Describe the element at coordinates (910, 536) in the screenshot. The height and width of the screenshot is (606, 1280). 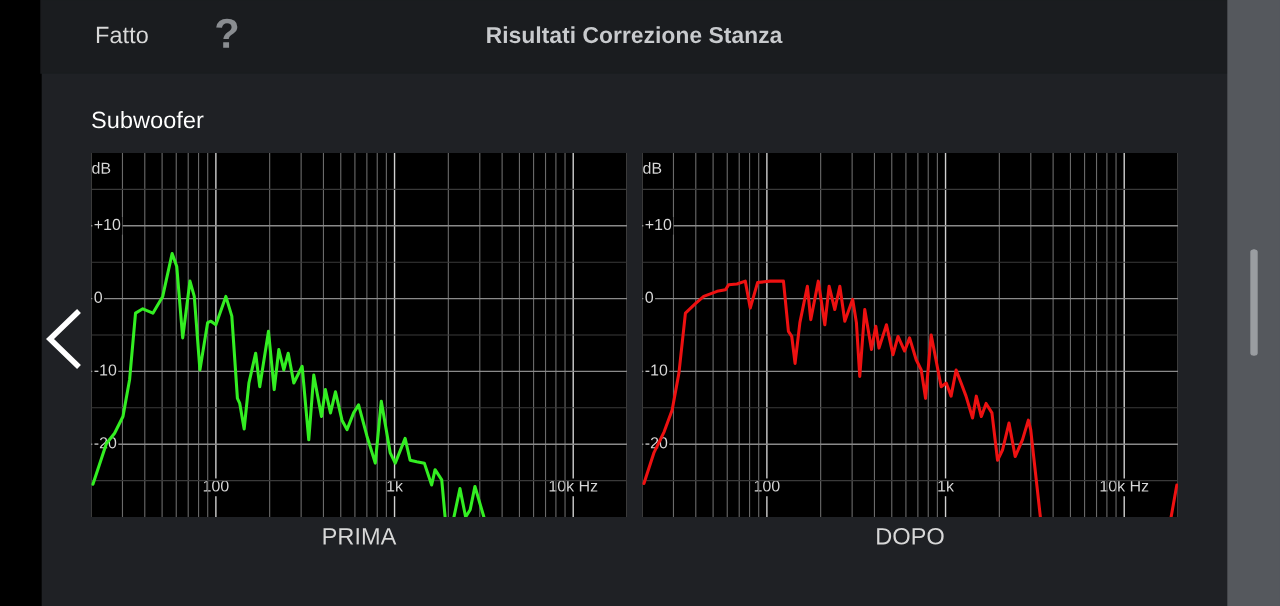
I see `x-axis-title: DOPO` at that location.